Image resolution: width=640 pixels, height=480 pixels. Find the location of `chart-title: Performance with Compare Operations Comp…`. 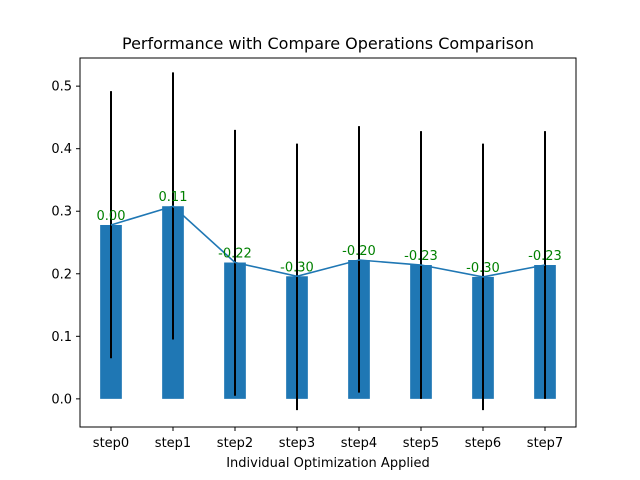

chart-title: Performance with Compare Operations Comp… is located at coordinates (328, 43).